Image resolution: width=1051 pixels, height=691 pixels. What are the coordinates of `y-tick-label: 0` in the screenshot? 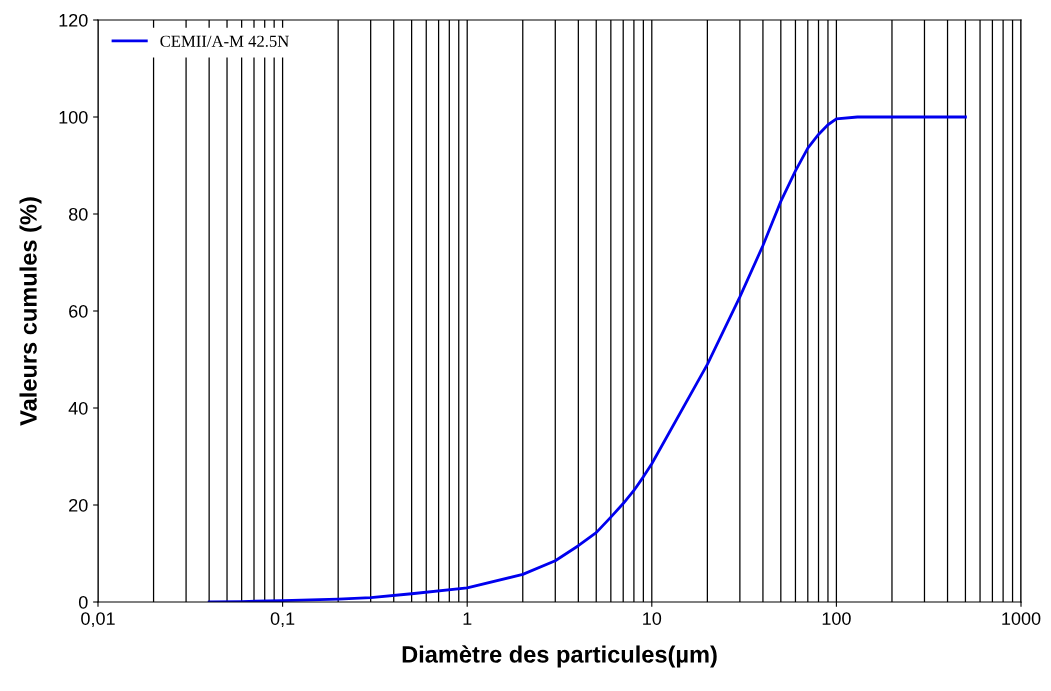 It's located at (83, 602).